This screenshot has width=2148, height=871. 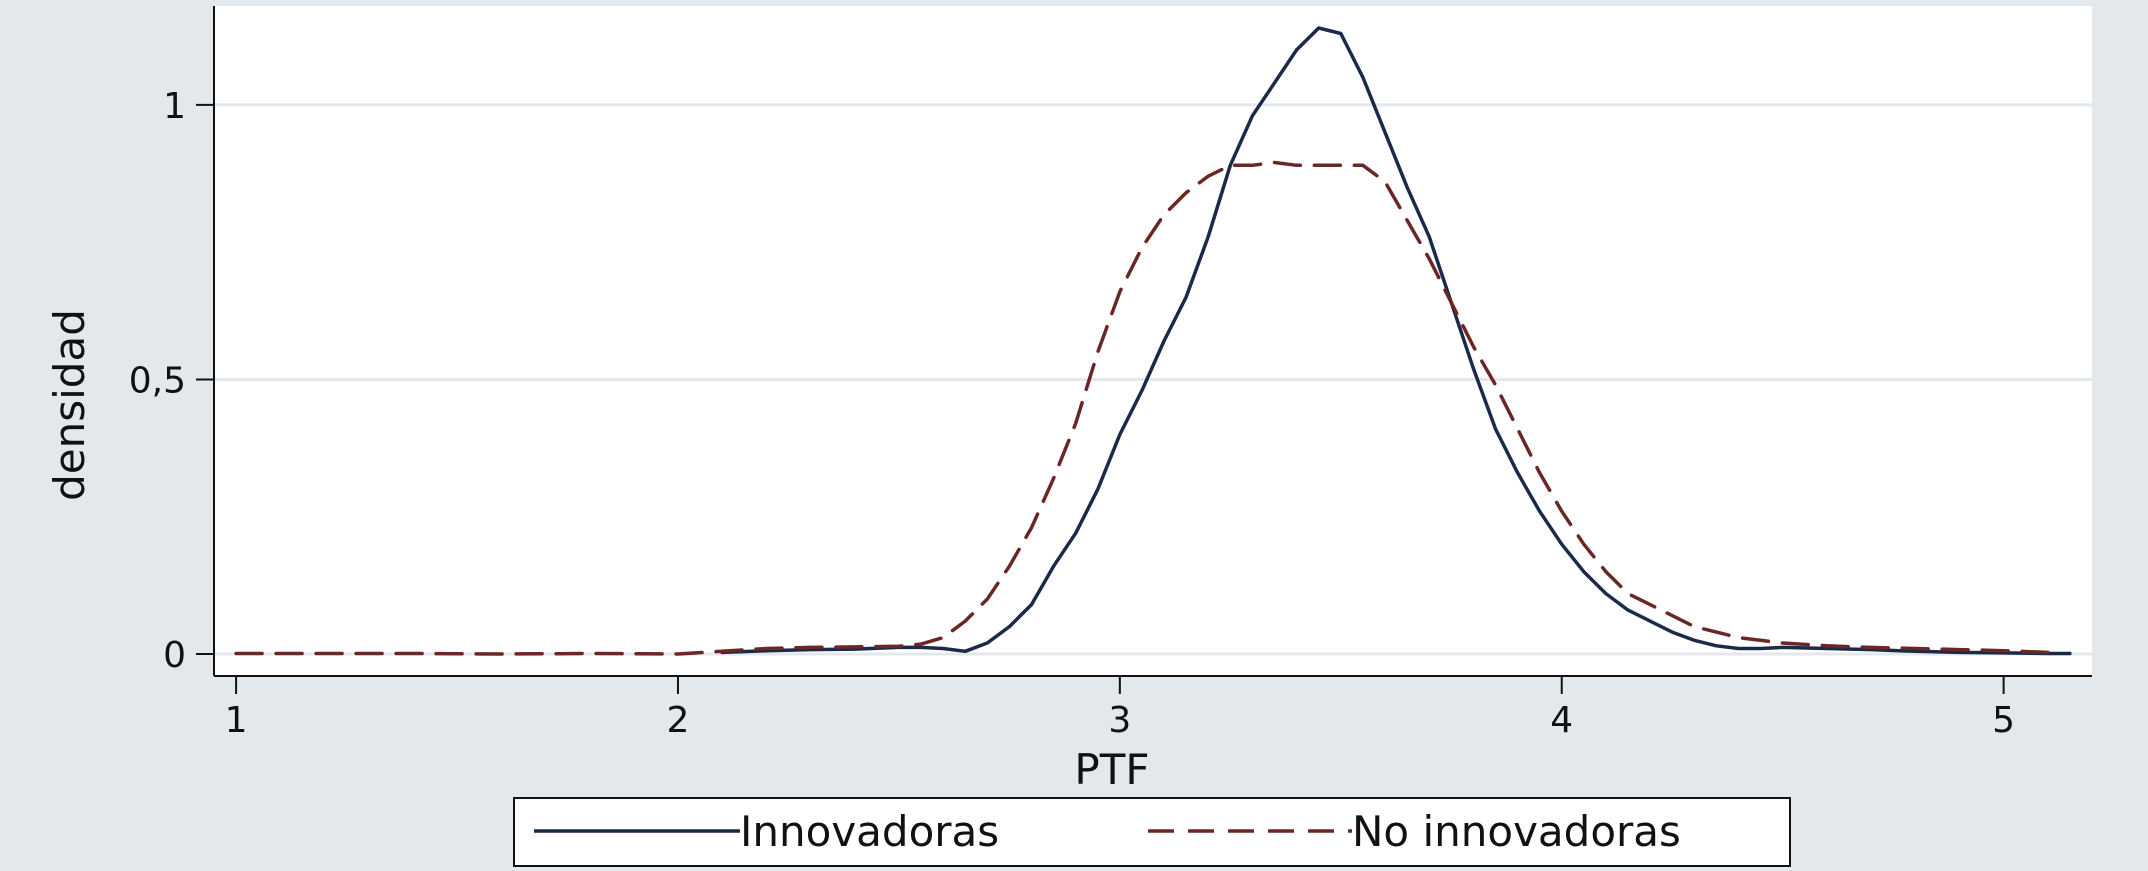 What do you see at coordinates (2003, 720) in the screenshot?
I see `x-tick-label-4: 5` at bounding box center [2003, 720].